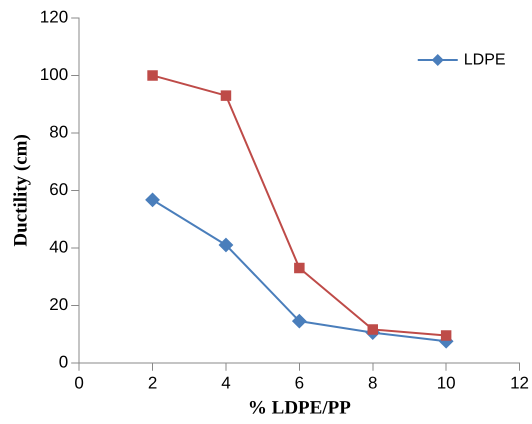  What do you see at coordinates (58, 247) in the screenshot?
I see `y-tick-label: 40` at bounding box center [58, 247].